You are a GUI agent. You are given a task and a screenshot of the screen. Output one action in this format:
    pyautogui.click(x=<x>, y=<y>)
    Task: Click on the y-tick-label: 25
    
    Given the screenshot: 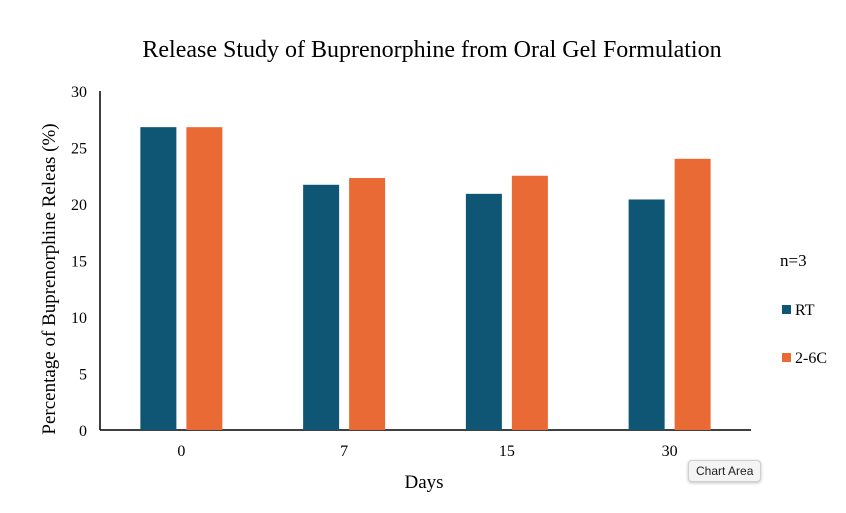 What is the action you would take?
    pyautogui.click(x=79, y=149)
    